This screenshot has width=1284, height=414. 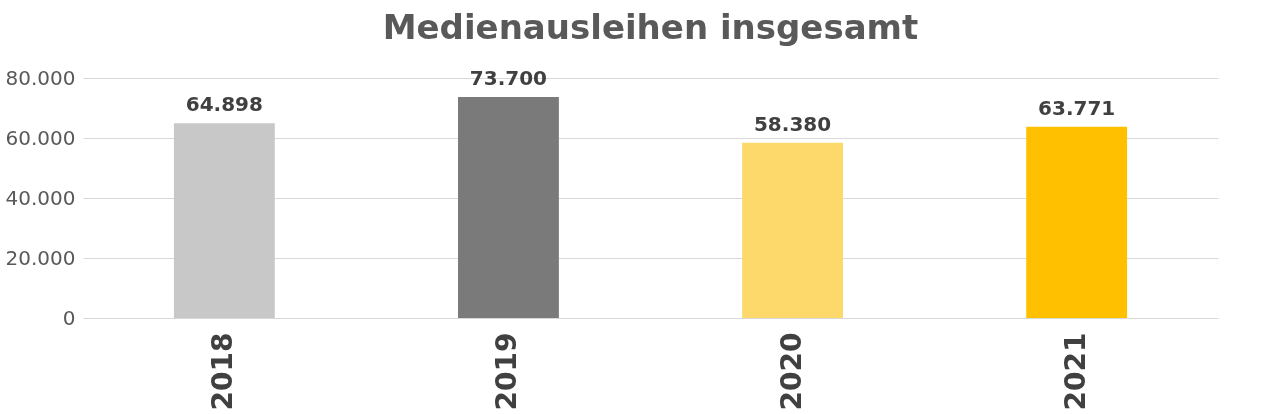 I want to click on y-tick-label: 60.000, so click(x=40, y=137).